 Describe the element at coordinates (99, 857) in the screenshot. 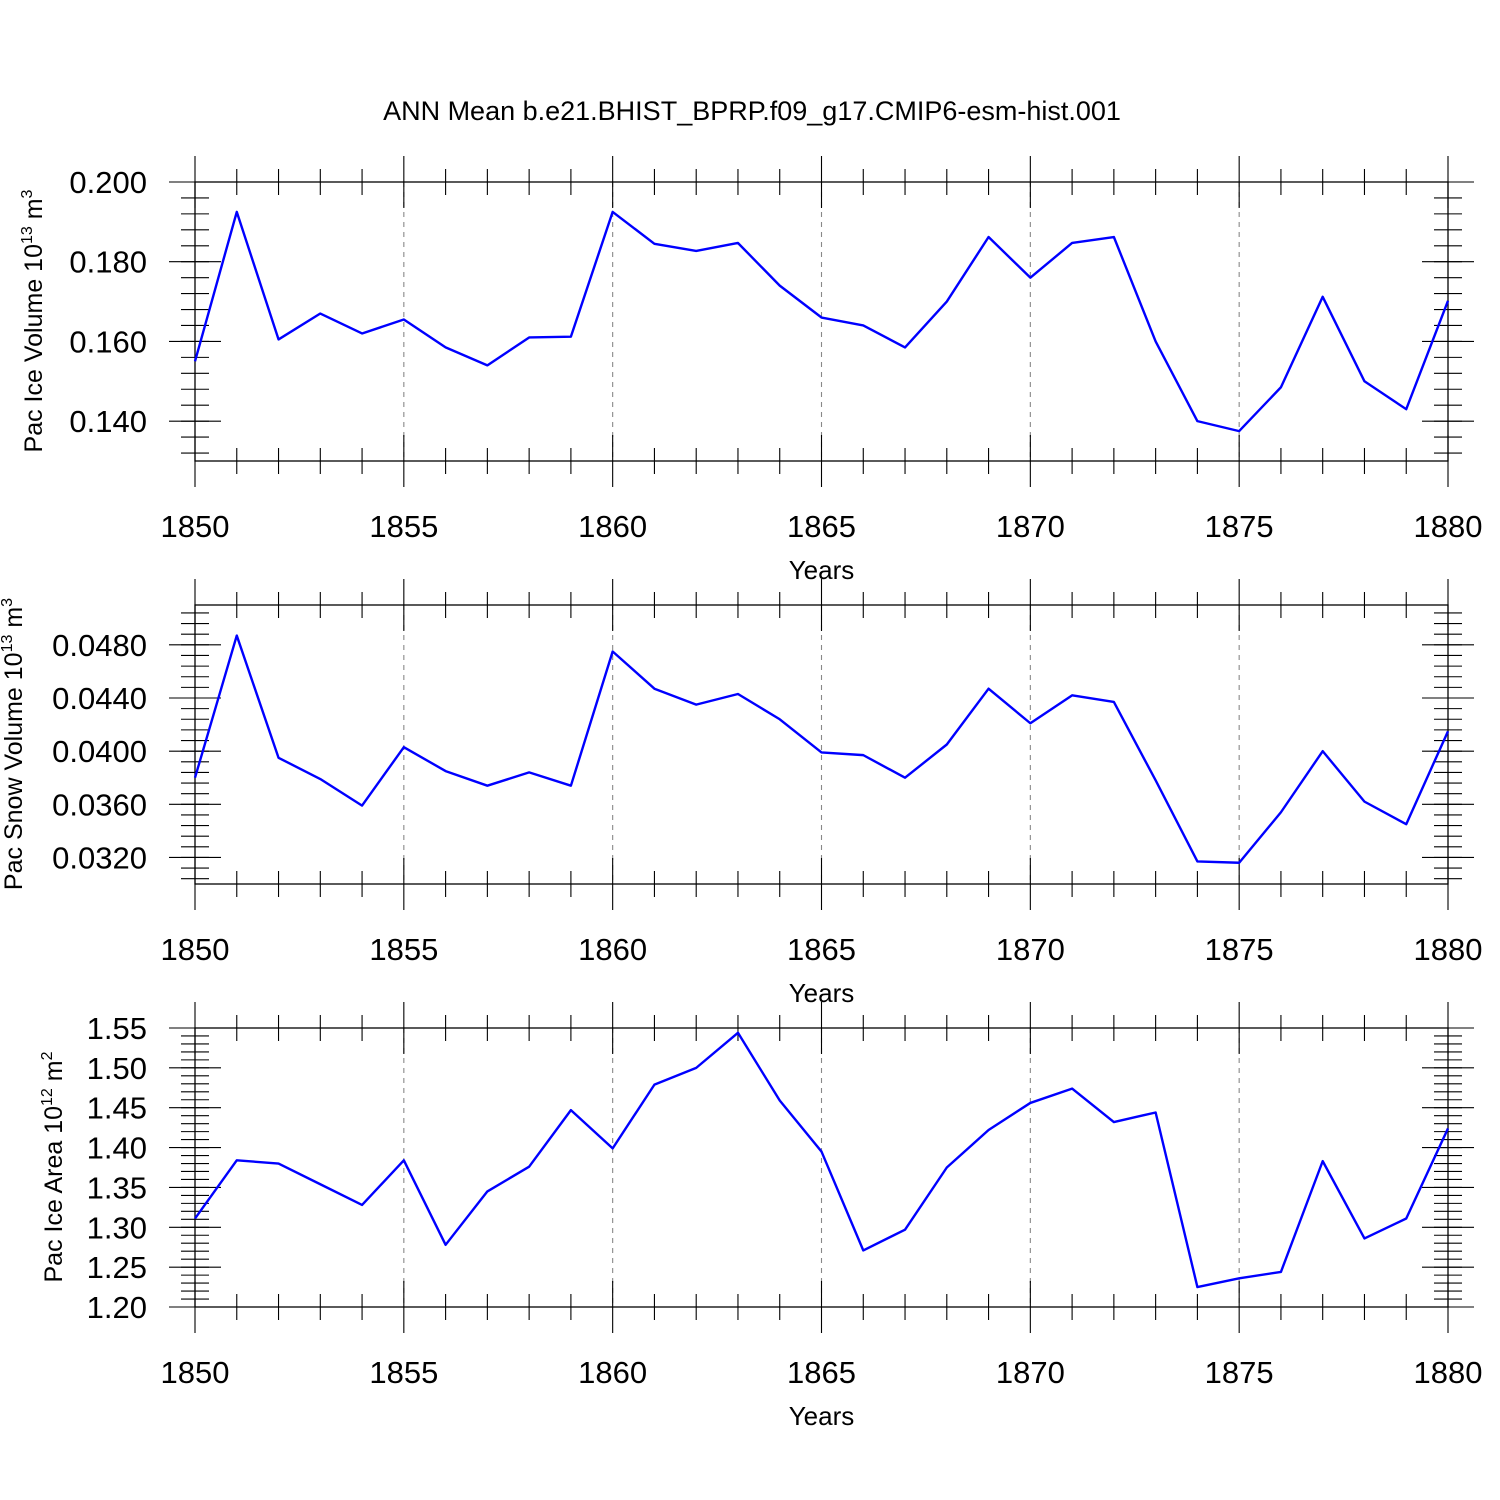

I see `y-tick-label: 0.0320` at that location.